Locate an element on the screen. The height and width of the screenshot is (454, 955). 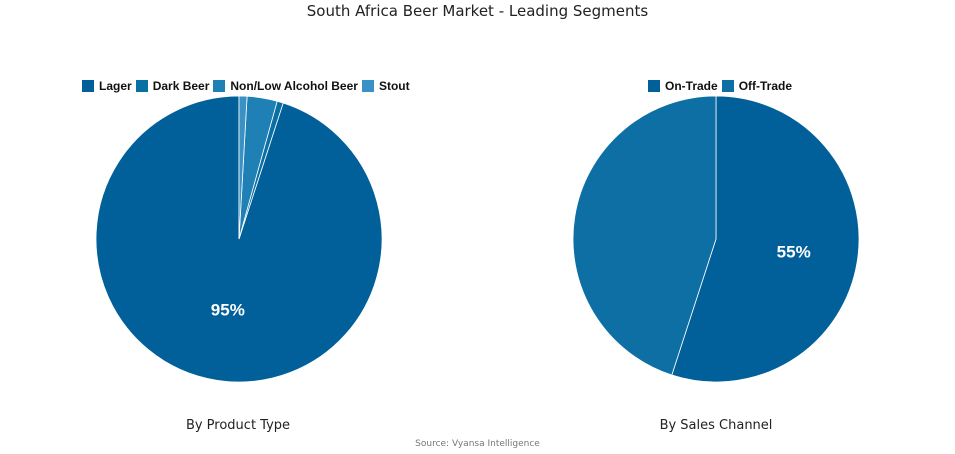
legend-item-non-low-alcohol-beer: Non/Low Alcohol Beer is located at coordinates (285, 86).